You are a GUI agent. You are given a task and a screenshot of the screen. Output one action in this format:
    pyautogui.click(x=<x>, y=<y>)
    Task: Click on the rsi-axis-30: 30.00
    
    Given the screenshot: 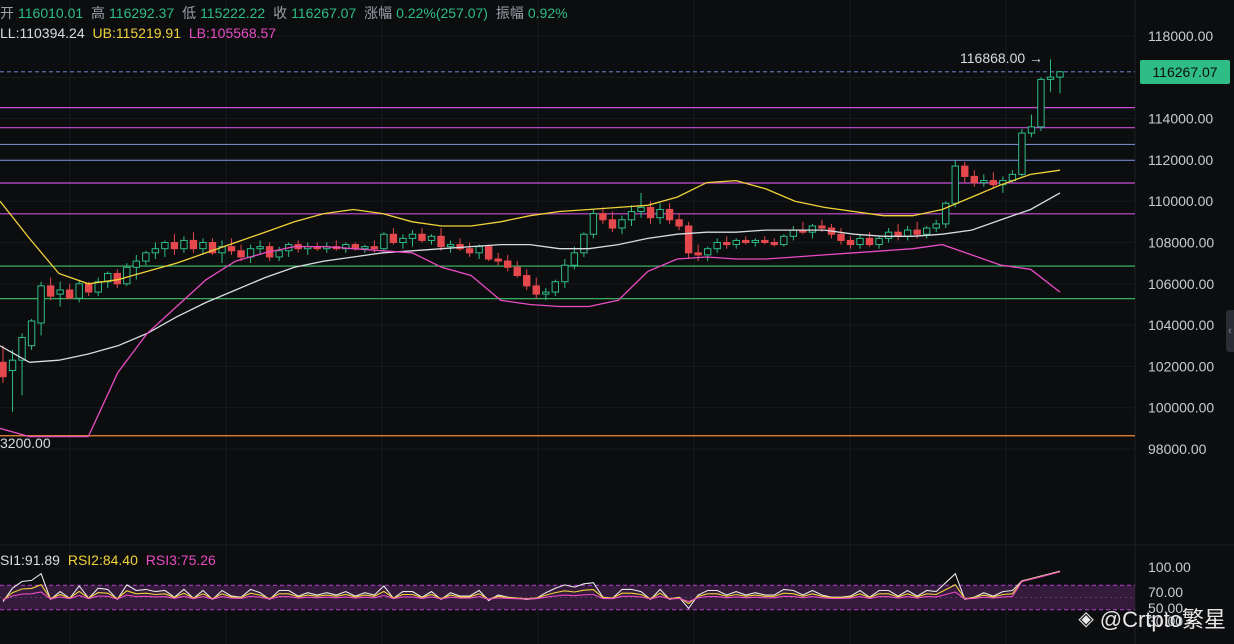 What is the action you would take?
    pyautogui.click(x=1166, y=621)
    